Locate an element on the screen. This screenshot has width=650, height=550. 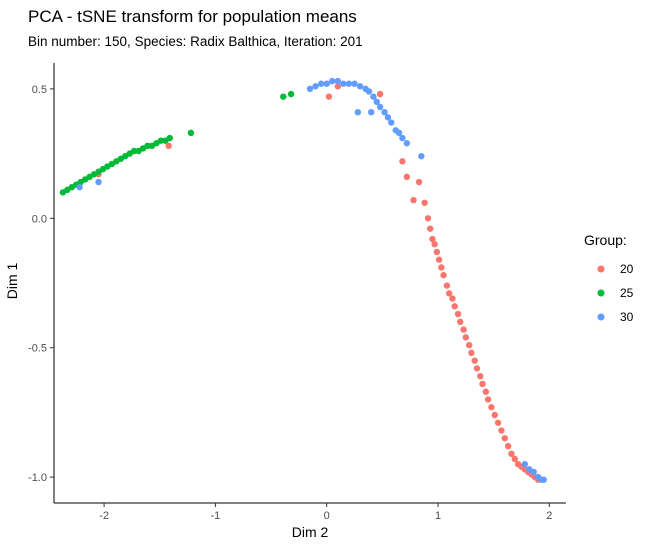
legend-label: 30 is located at coordinates (627, 317).